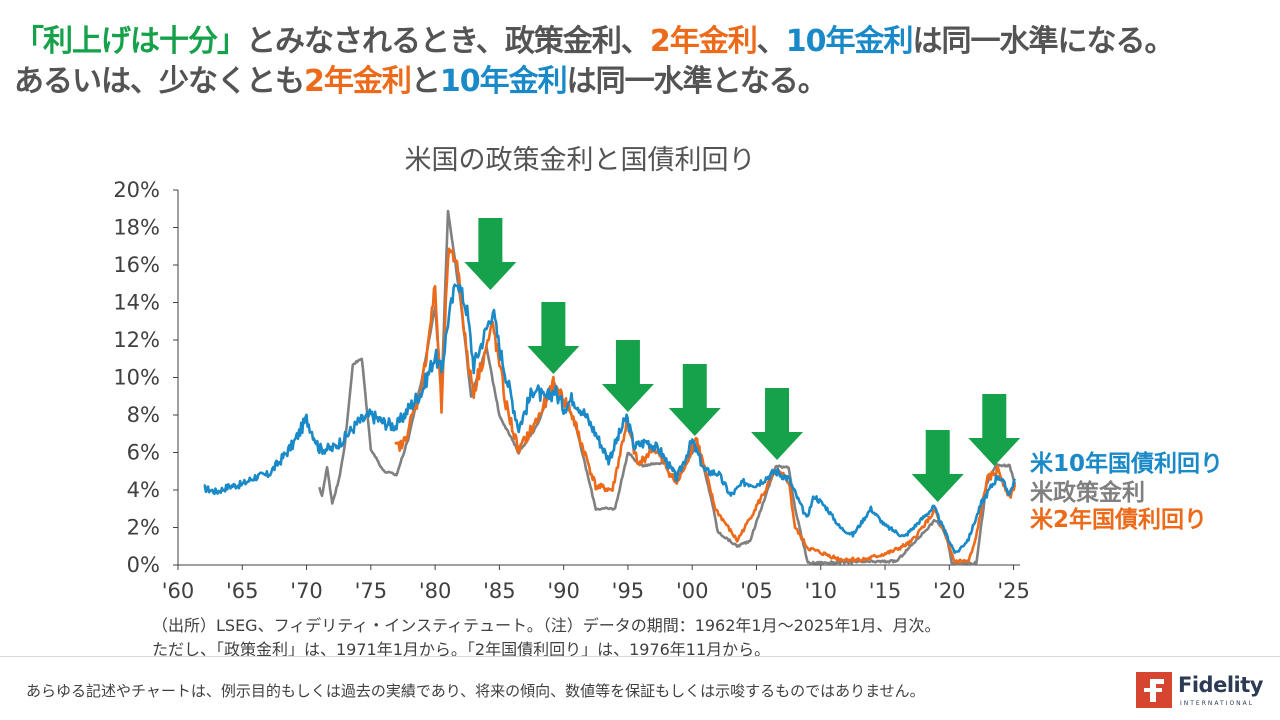 The width and height of the screenshot is (1280, 720). I want to click on x-tick-label: '00, so click(692, 591).